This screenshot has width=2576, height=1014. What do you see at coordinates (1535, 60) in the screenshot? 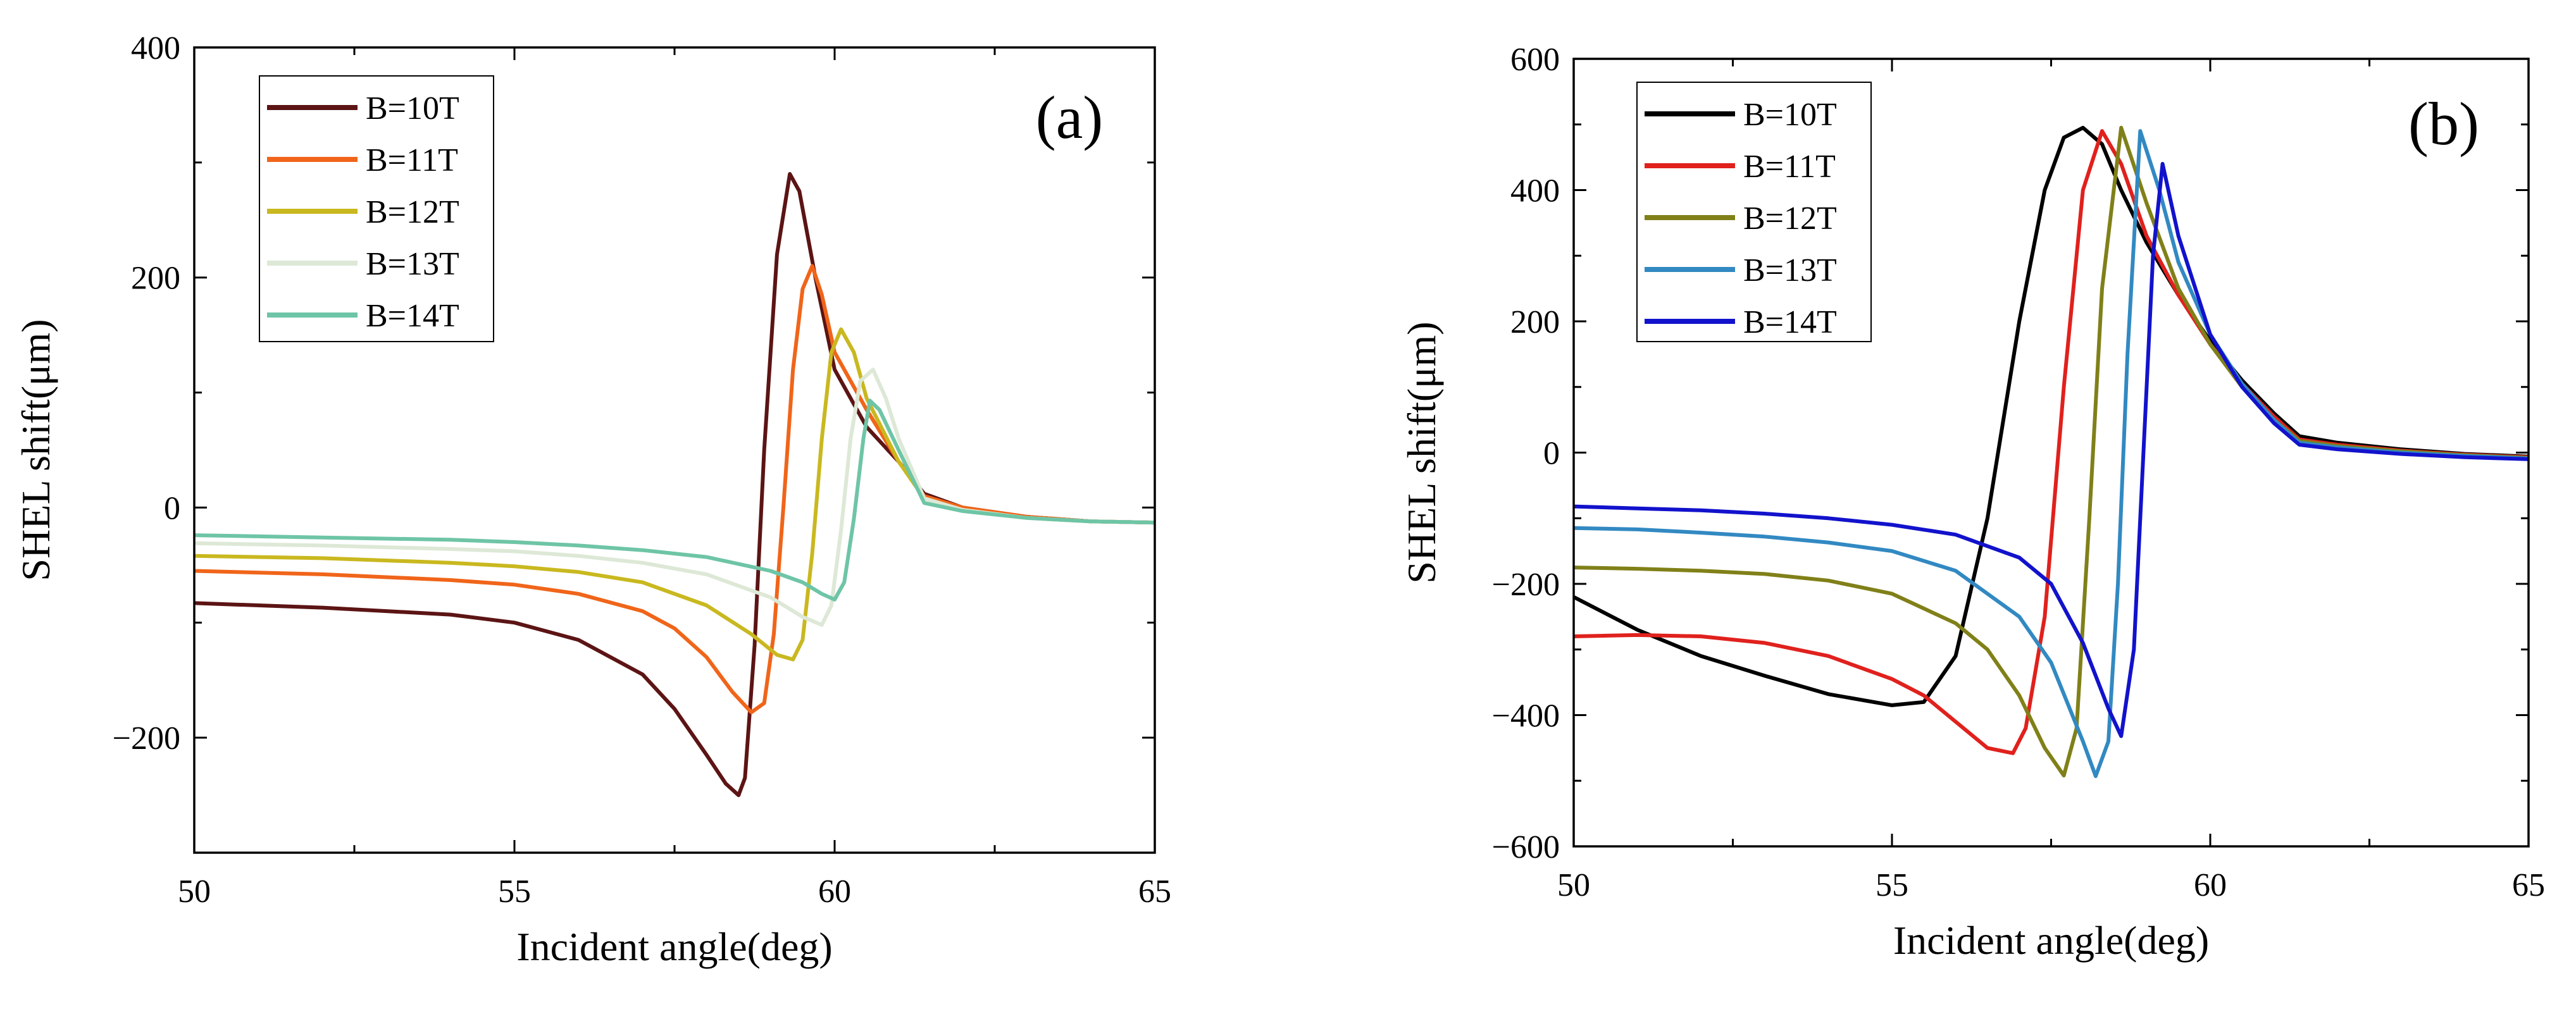
I see `y-tick-label: 600` at bounding box center [1535, 60].